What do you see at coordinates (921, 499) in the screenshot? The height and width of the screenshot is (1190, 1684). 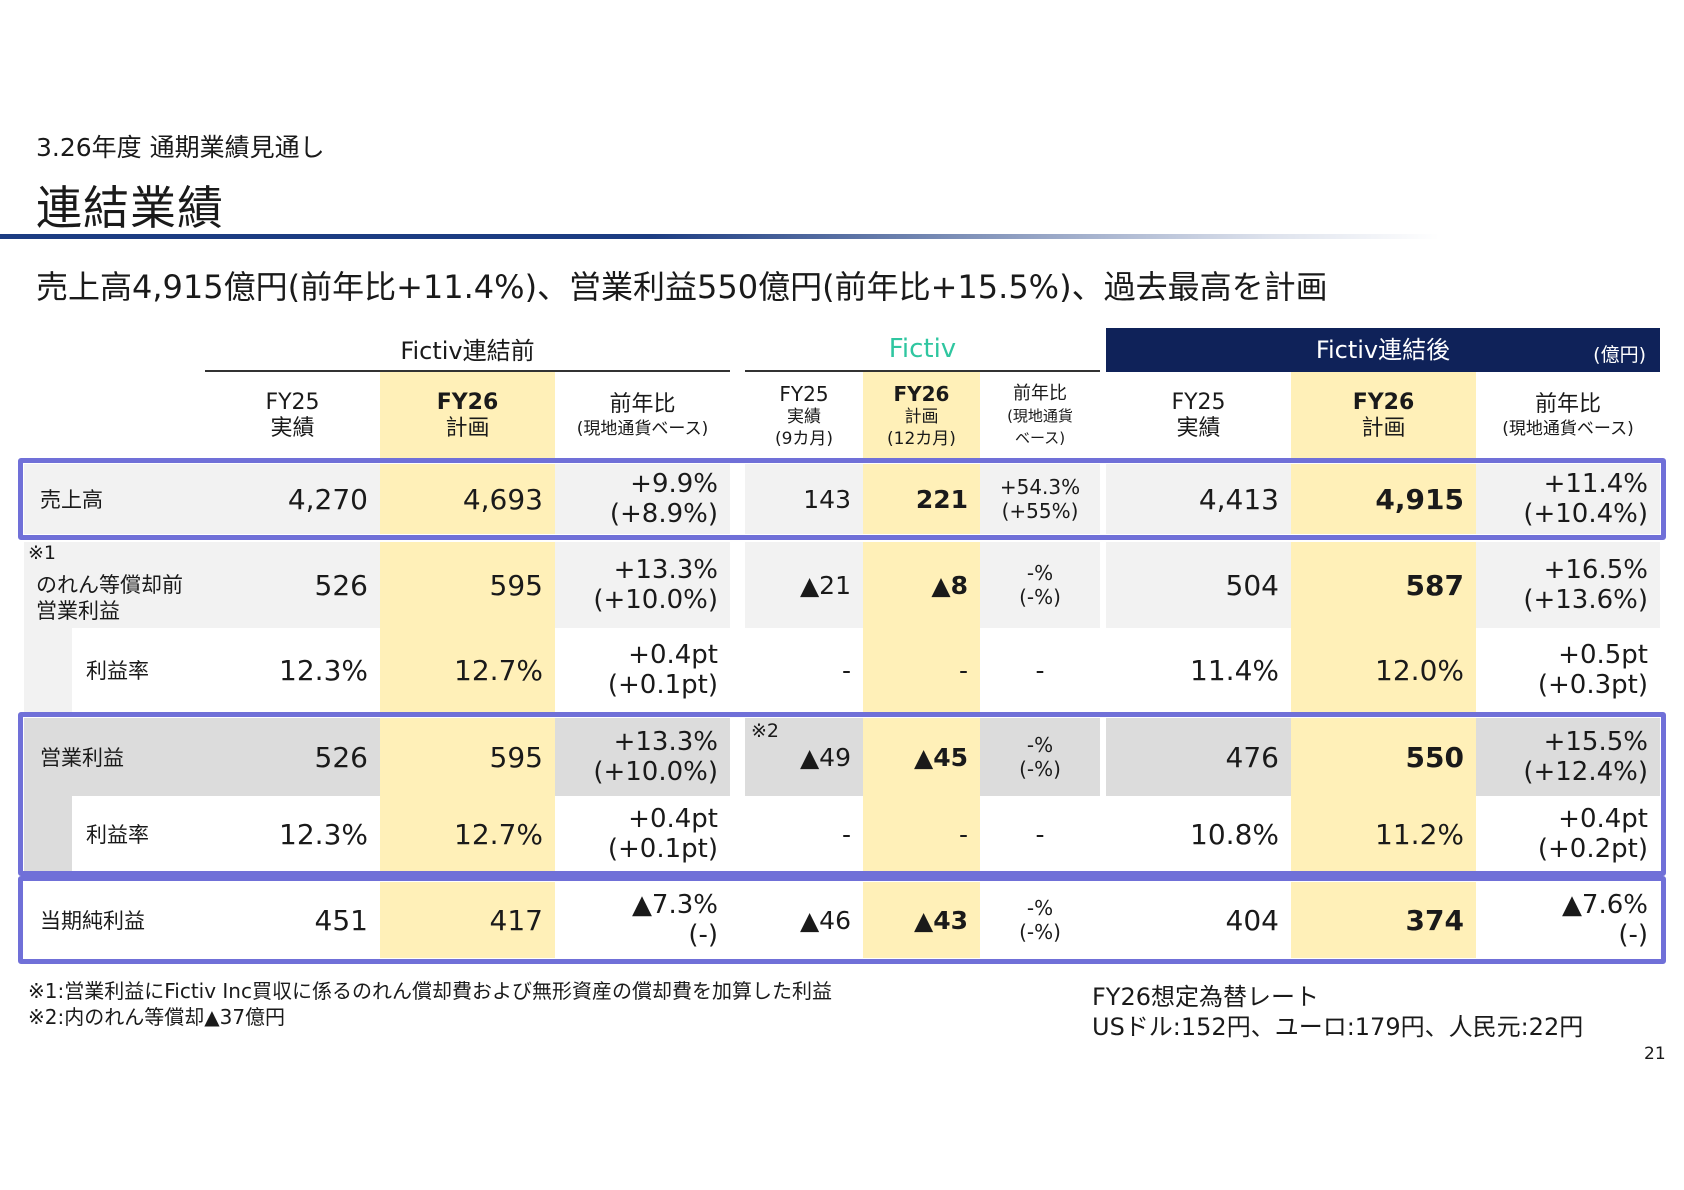 I see `cell-sales-fictiv-fy26: 221` at bounding box center [921, 499].